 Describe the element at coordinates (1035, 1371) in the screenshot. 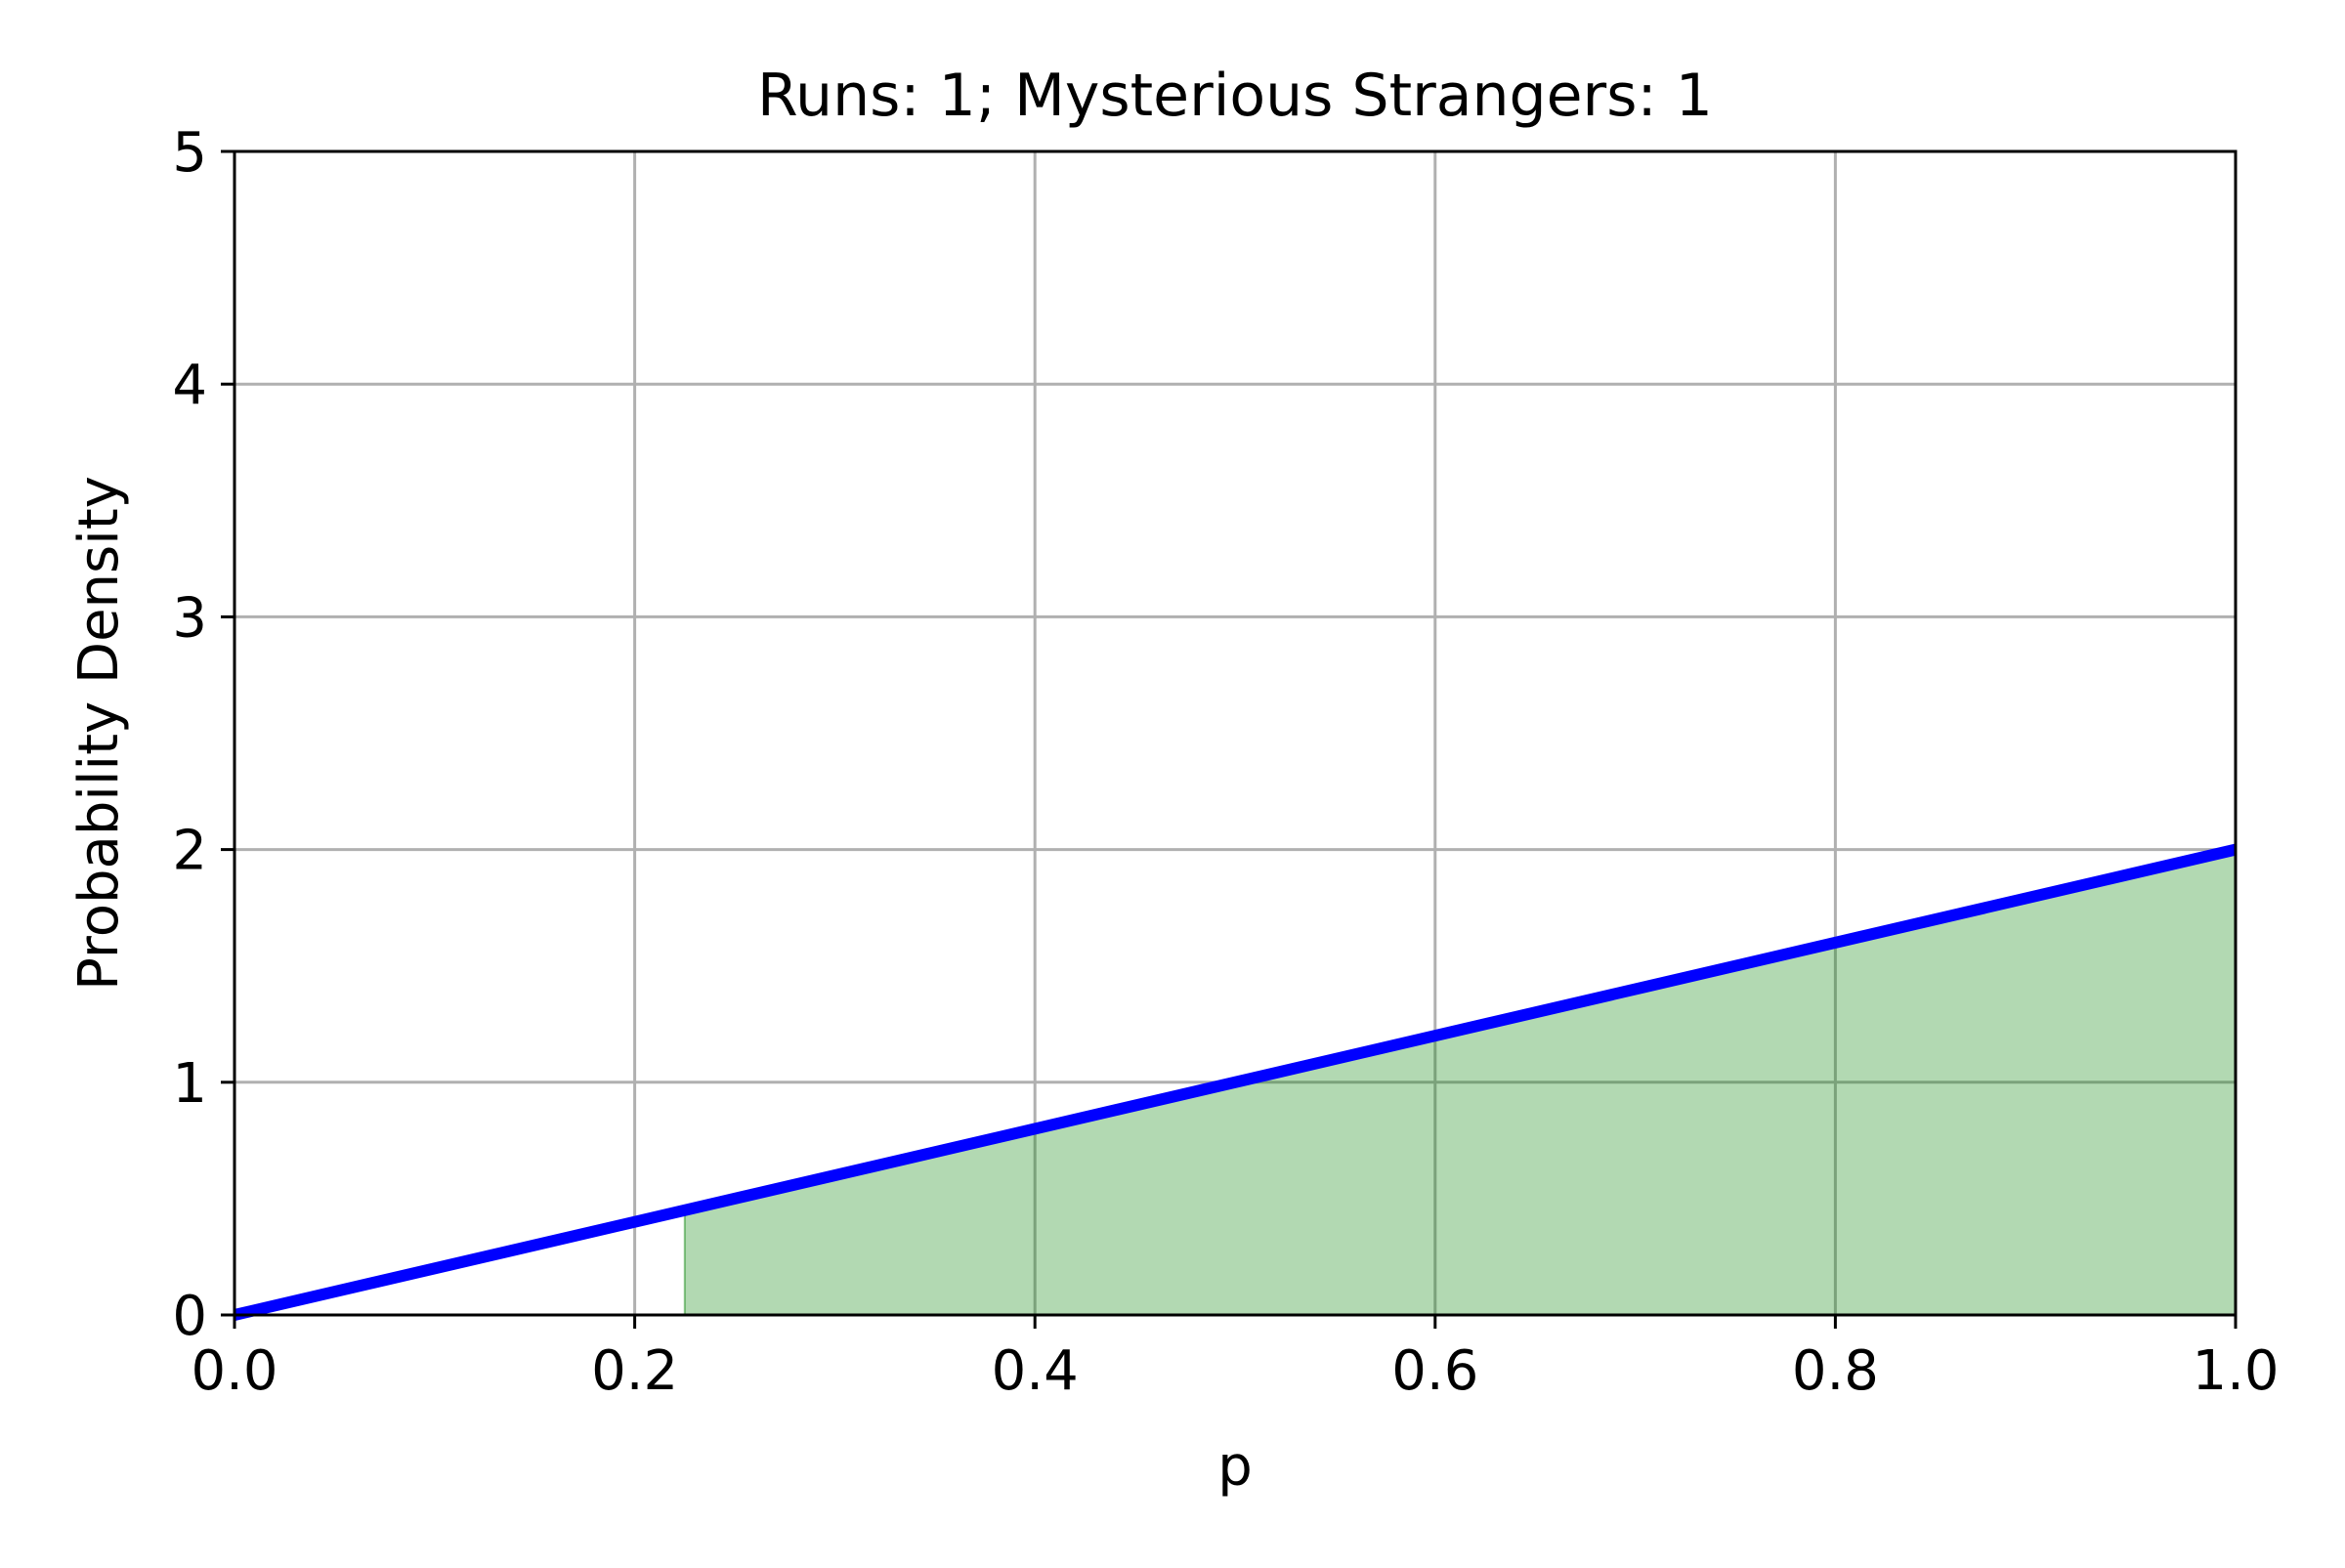

I see `x-tick-label-2: 0.4` at that location.